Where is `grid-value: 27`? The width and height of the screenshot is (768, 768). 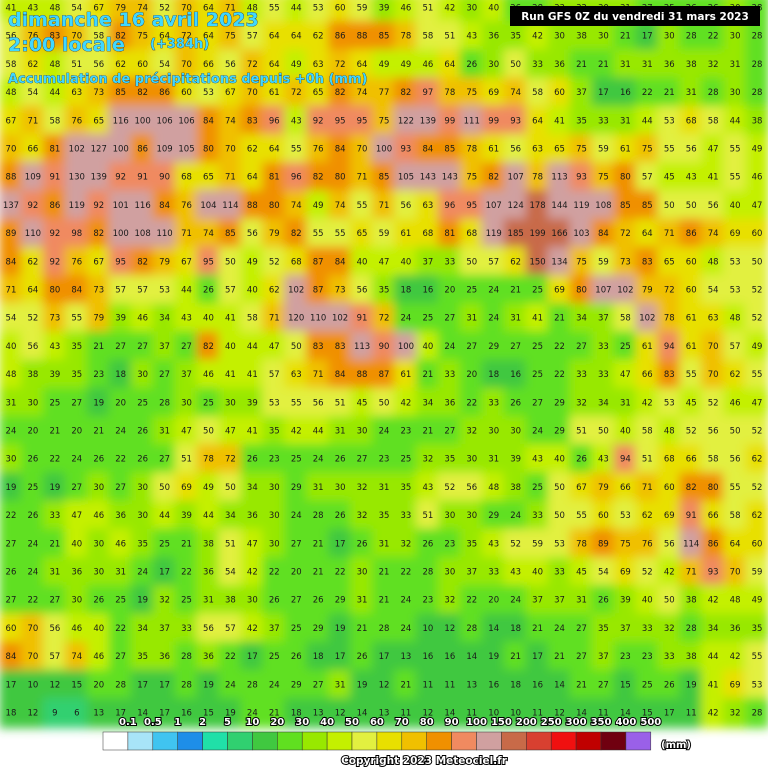 grid-value: 27 is located at coordinates (296, 601).